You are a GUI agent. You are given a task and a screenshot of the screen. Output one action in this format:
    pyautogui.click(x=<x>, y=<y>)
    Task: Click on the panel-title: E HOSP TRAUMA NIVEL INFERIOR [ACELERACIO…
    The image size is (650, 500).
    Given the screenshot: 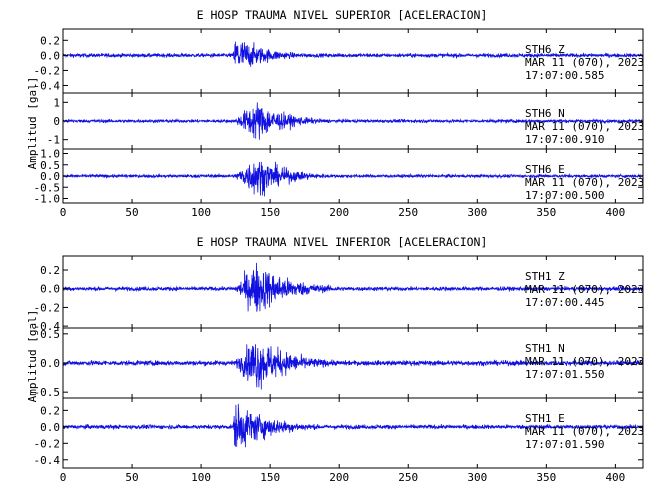 What is the action you would take?
    pyautogui.click(x=342, y=242)
    